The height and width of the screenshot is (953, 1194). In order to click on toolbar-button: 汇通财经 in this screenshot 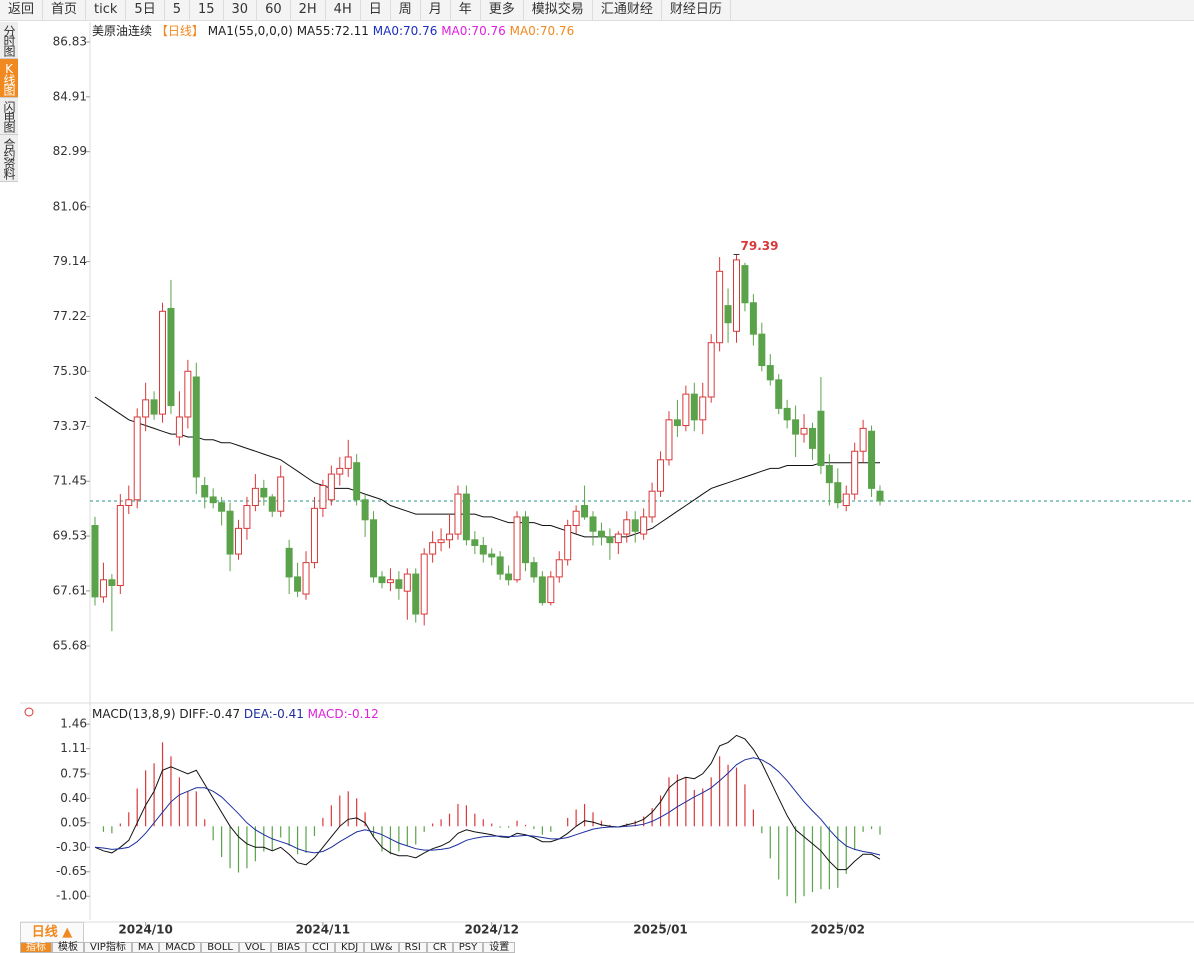, I will do `click(627, 10)`.